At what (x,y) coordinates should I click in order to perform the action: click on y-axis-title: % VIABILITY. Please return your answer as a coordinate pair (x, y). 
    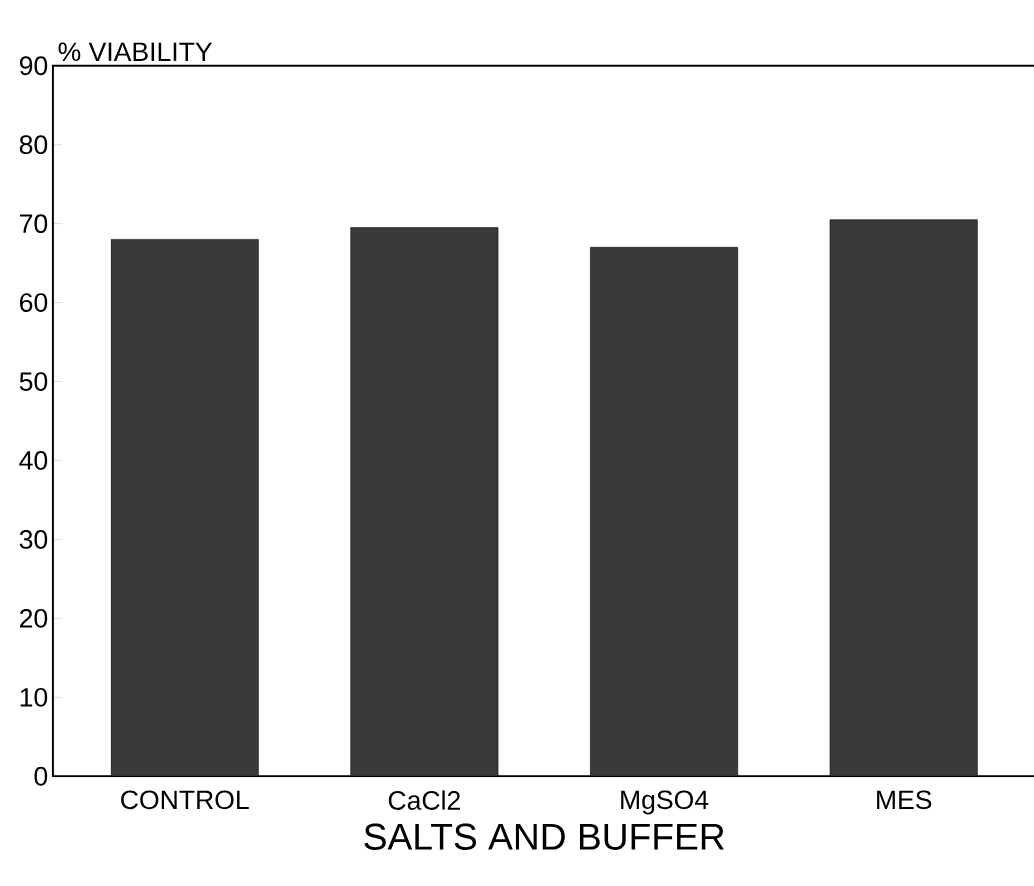
    Looking at the image, I should click on (135, 52).